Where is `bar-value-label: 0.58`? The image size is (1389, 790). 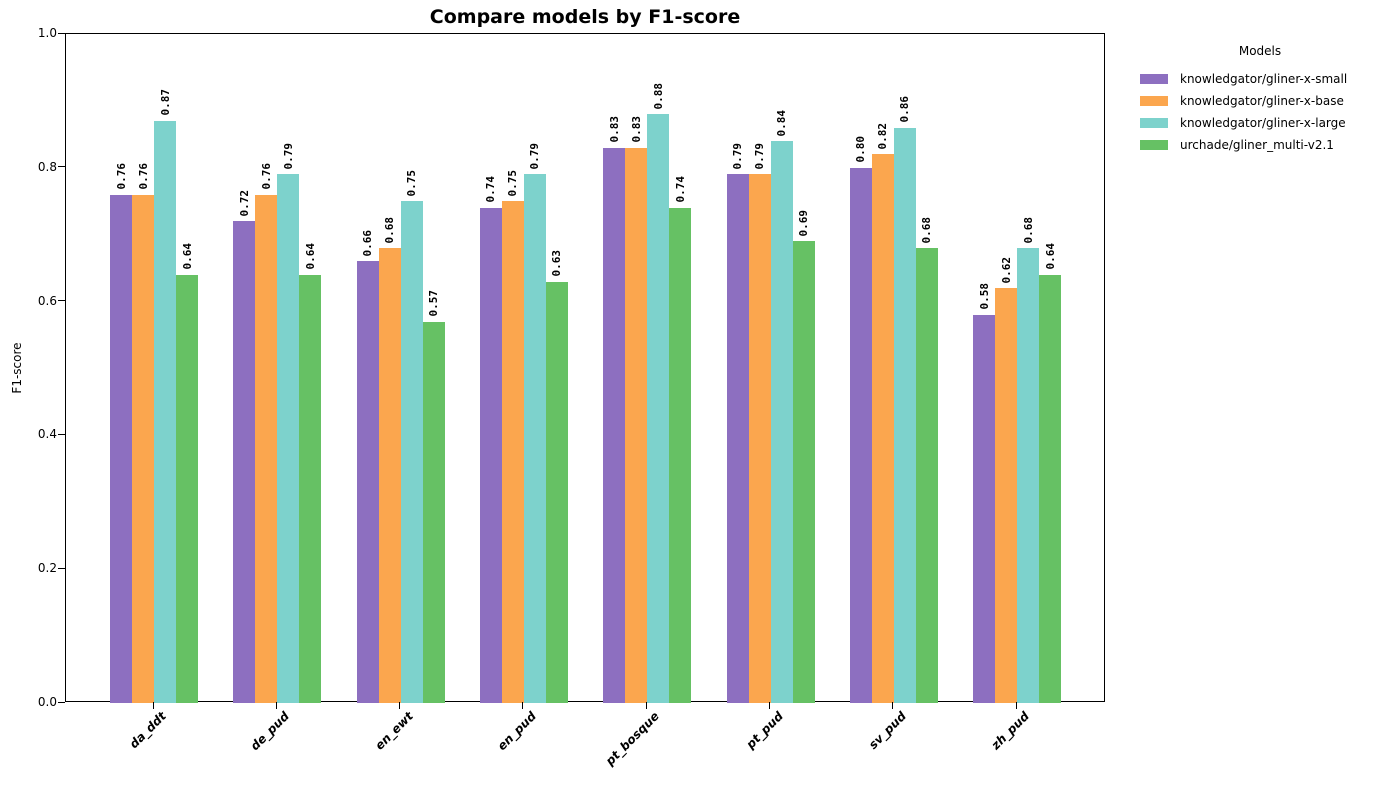
bar-value-label: 0.58 is located at coordinates (984, 284).